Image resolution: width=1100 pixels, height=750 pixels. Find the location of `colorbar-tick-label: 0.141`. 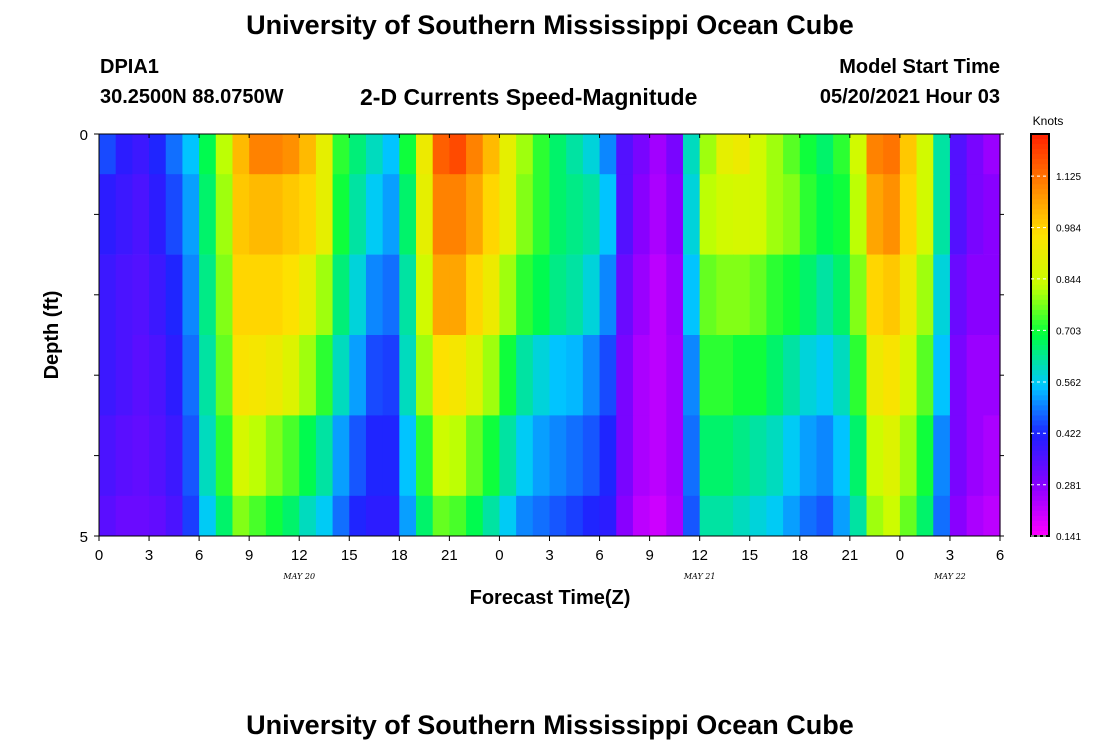

colorbar-tick-label: 0.141 is located at coordinates (1068, 537).